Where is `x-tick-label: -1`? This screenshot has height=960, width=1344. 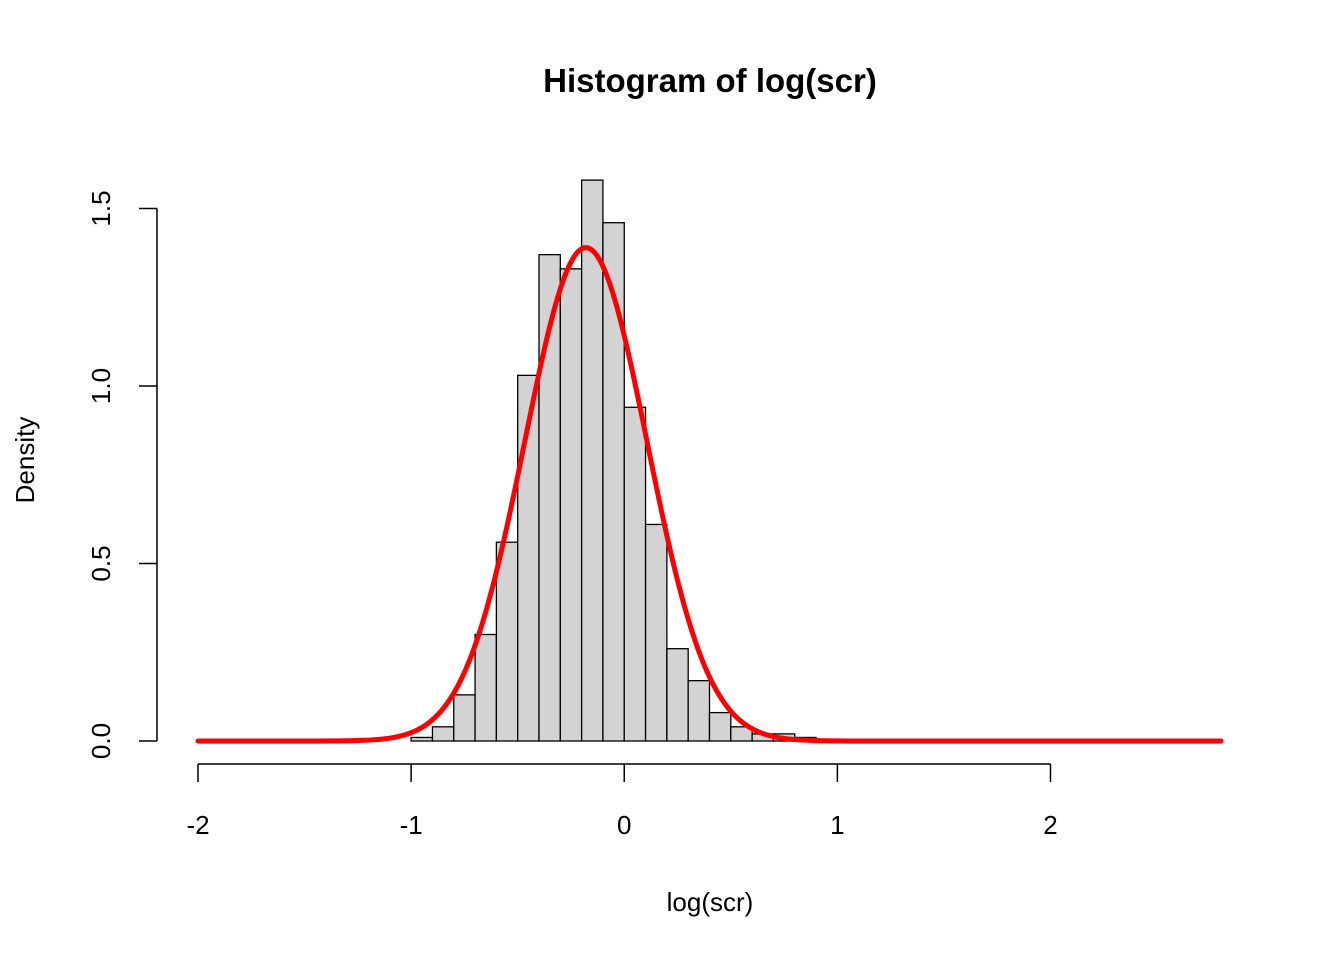 x-tick-label: -1 is located at coordinates (411, 825).